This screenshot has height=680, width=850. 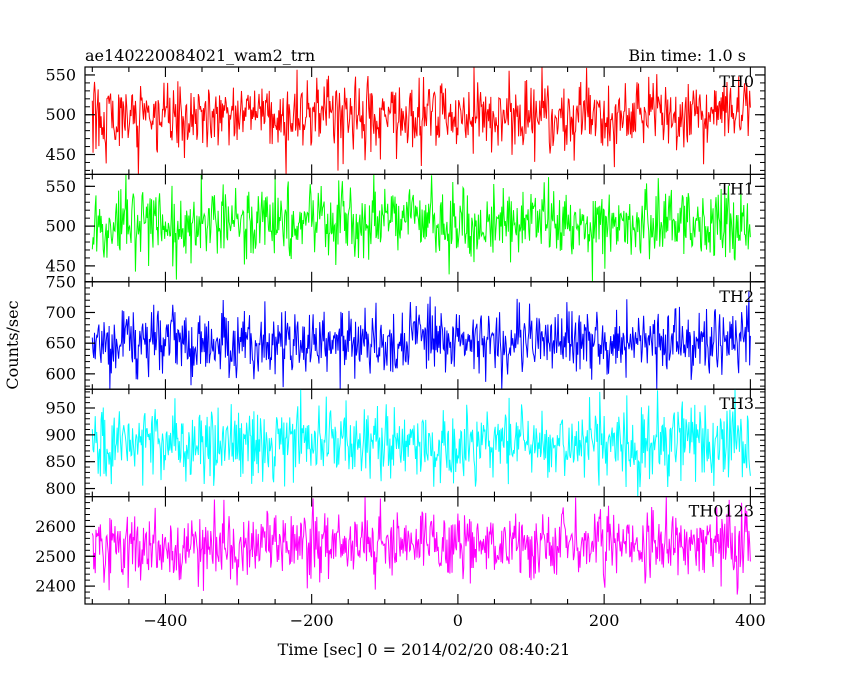 What do you see at coordinates (55, 586) in the screenshot?
I see `y-tick-label: 2400` at bounding box center [55, 586].